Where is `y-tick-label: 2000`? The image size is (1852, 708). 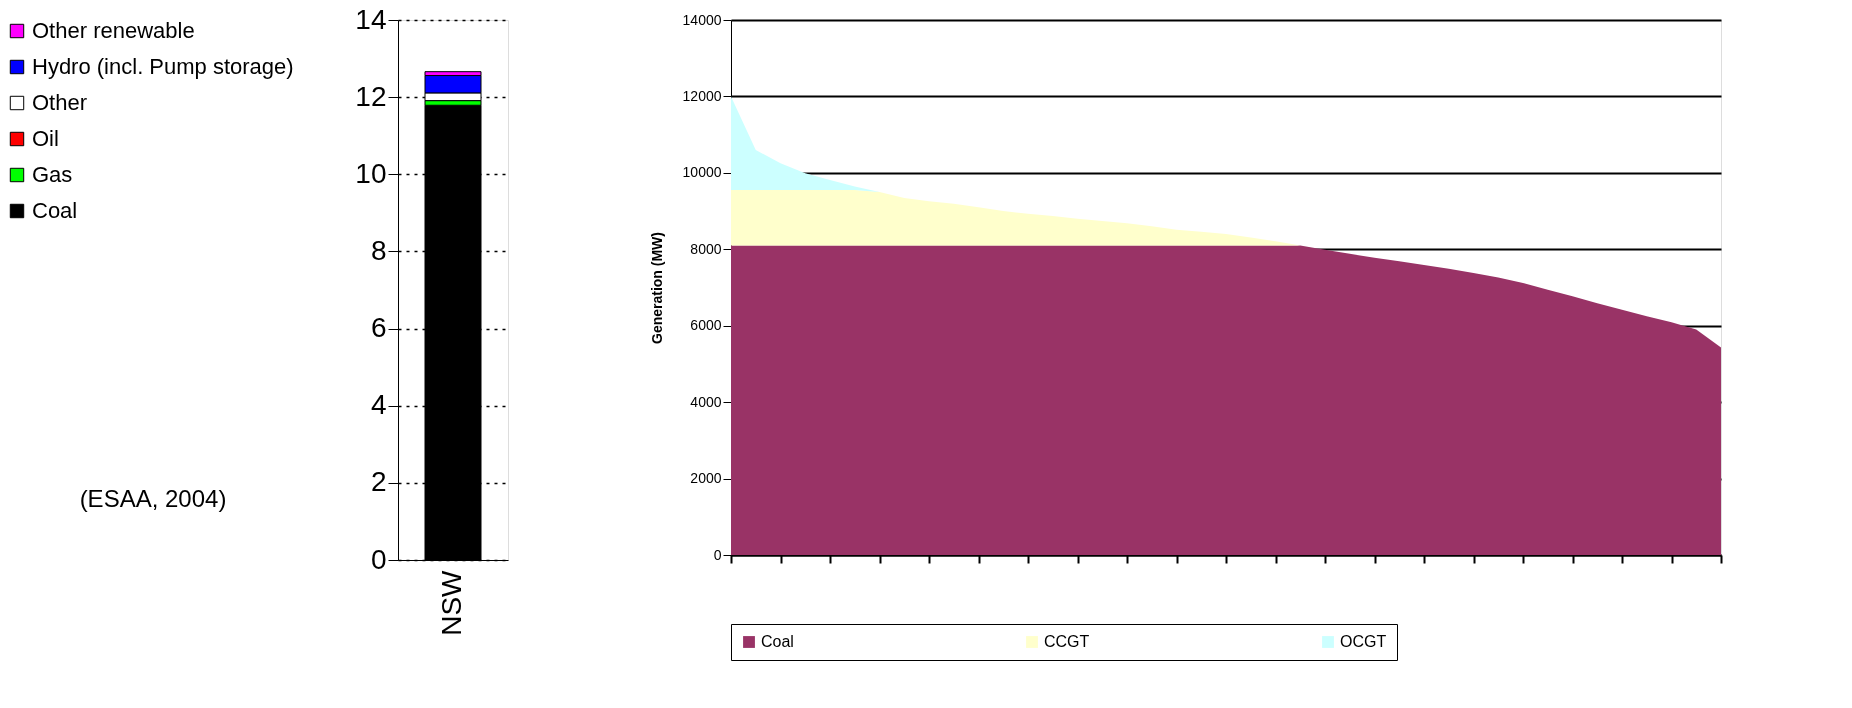
y-tick-label: 2000 is located at coordinates (706, 478).